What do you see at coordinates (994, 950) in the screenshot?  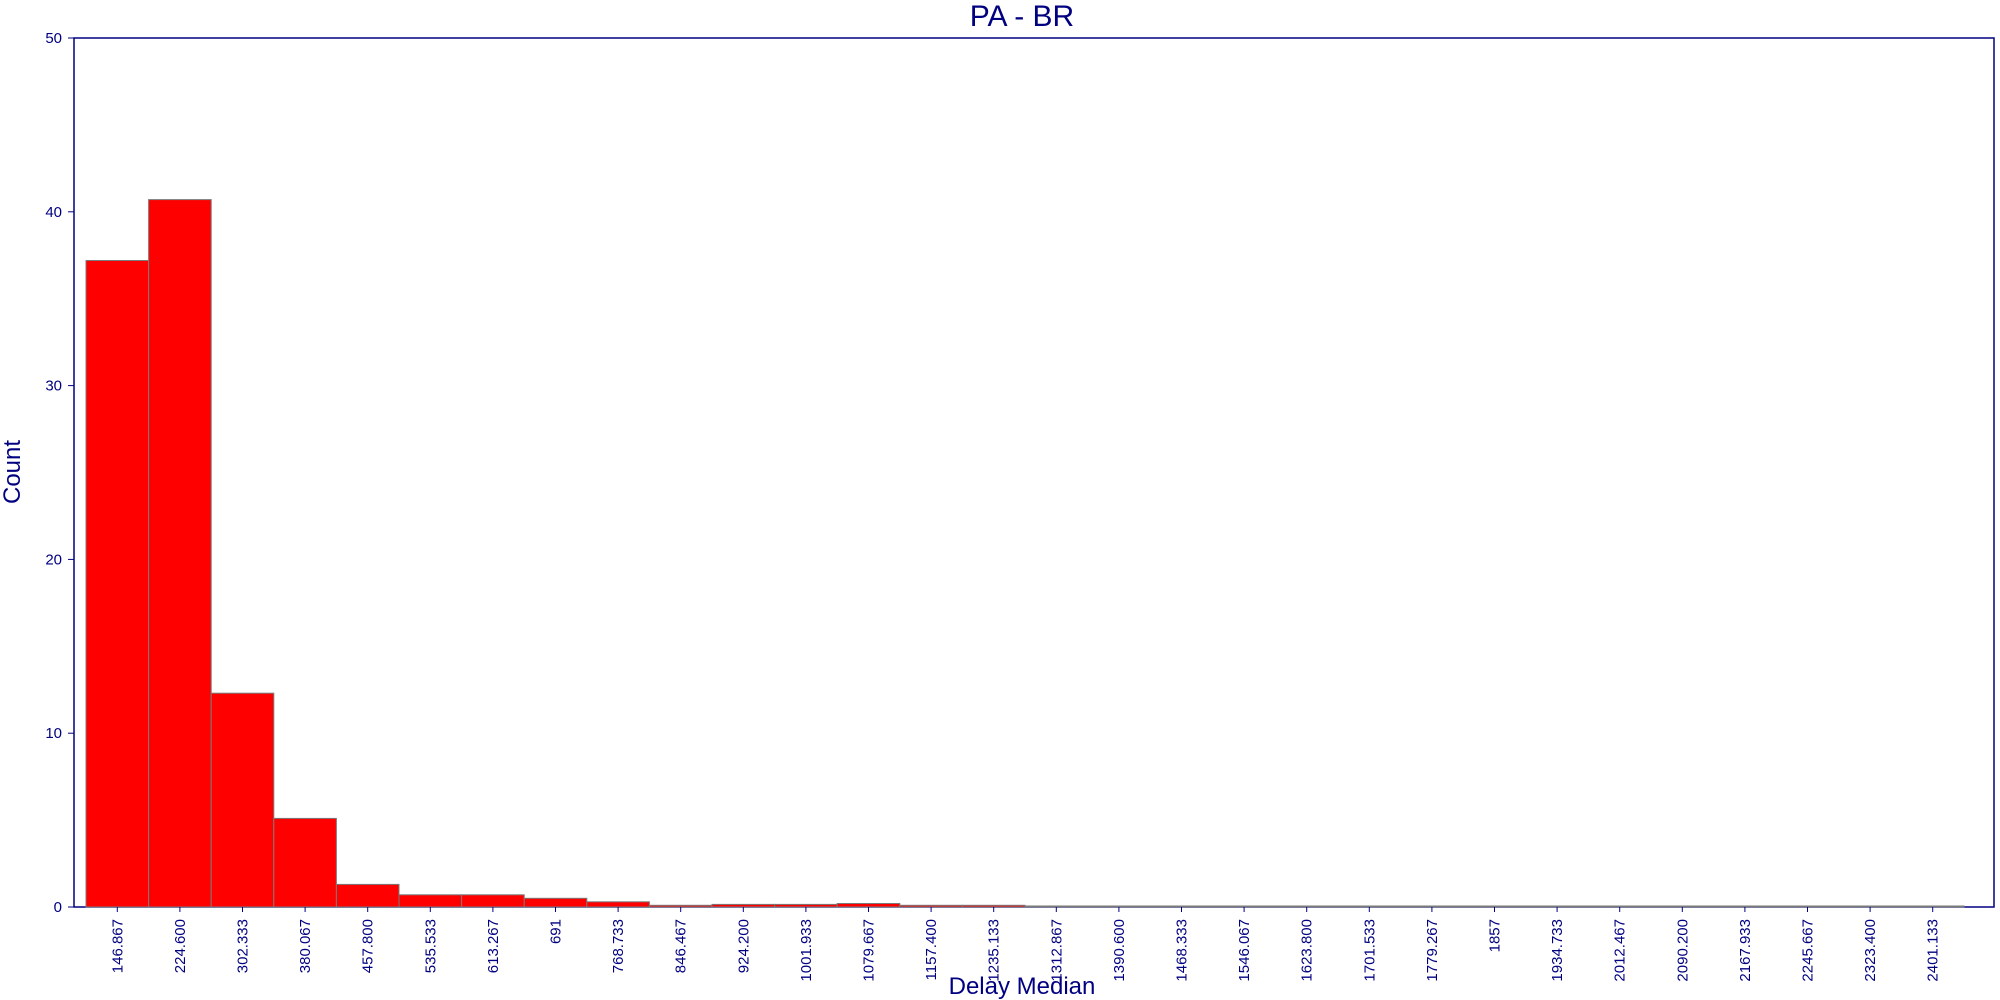 I see `x-tick-label: 1235.133` at bounding box center [994, 950].